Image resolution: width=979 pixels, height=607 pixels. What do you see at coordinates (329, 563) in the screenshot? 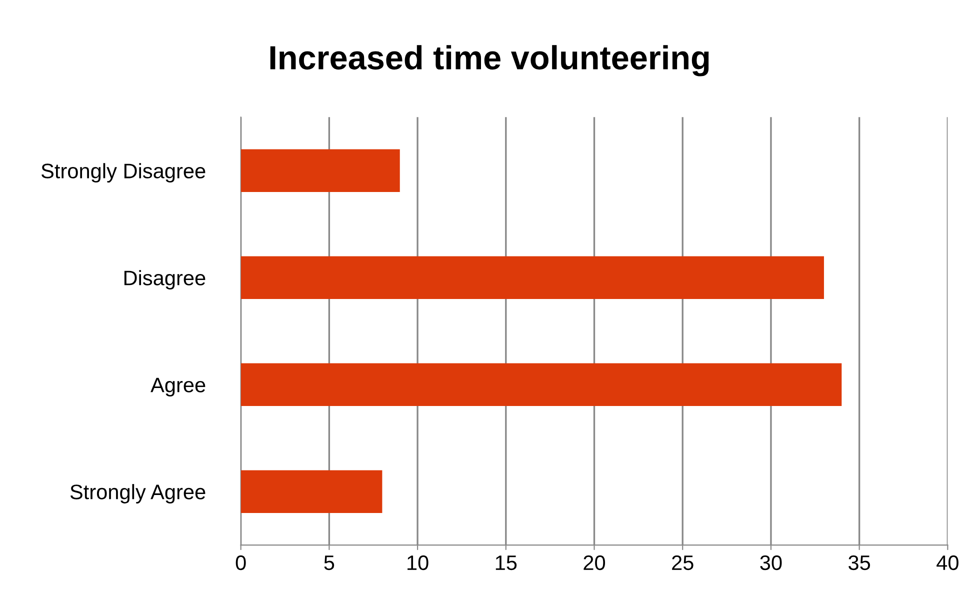
I see `x-tick-label: 5` at bounding box center [329, 563].